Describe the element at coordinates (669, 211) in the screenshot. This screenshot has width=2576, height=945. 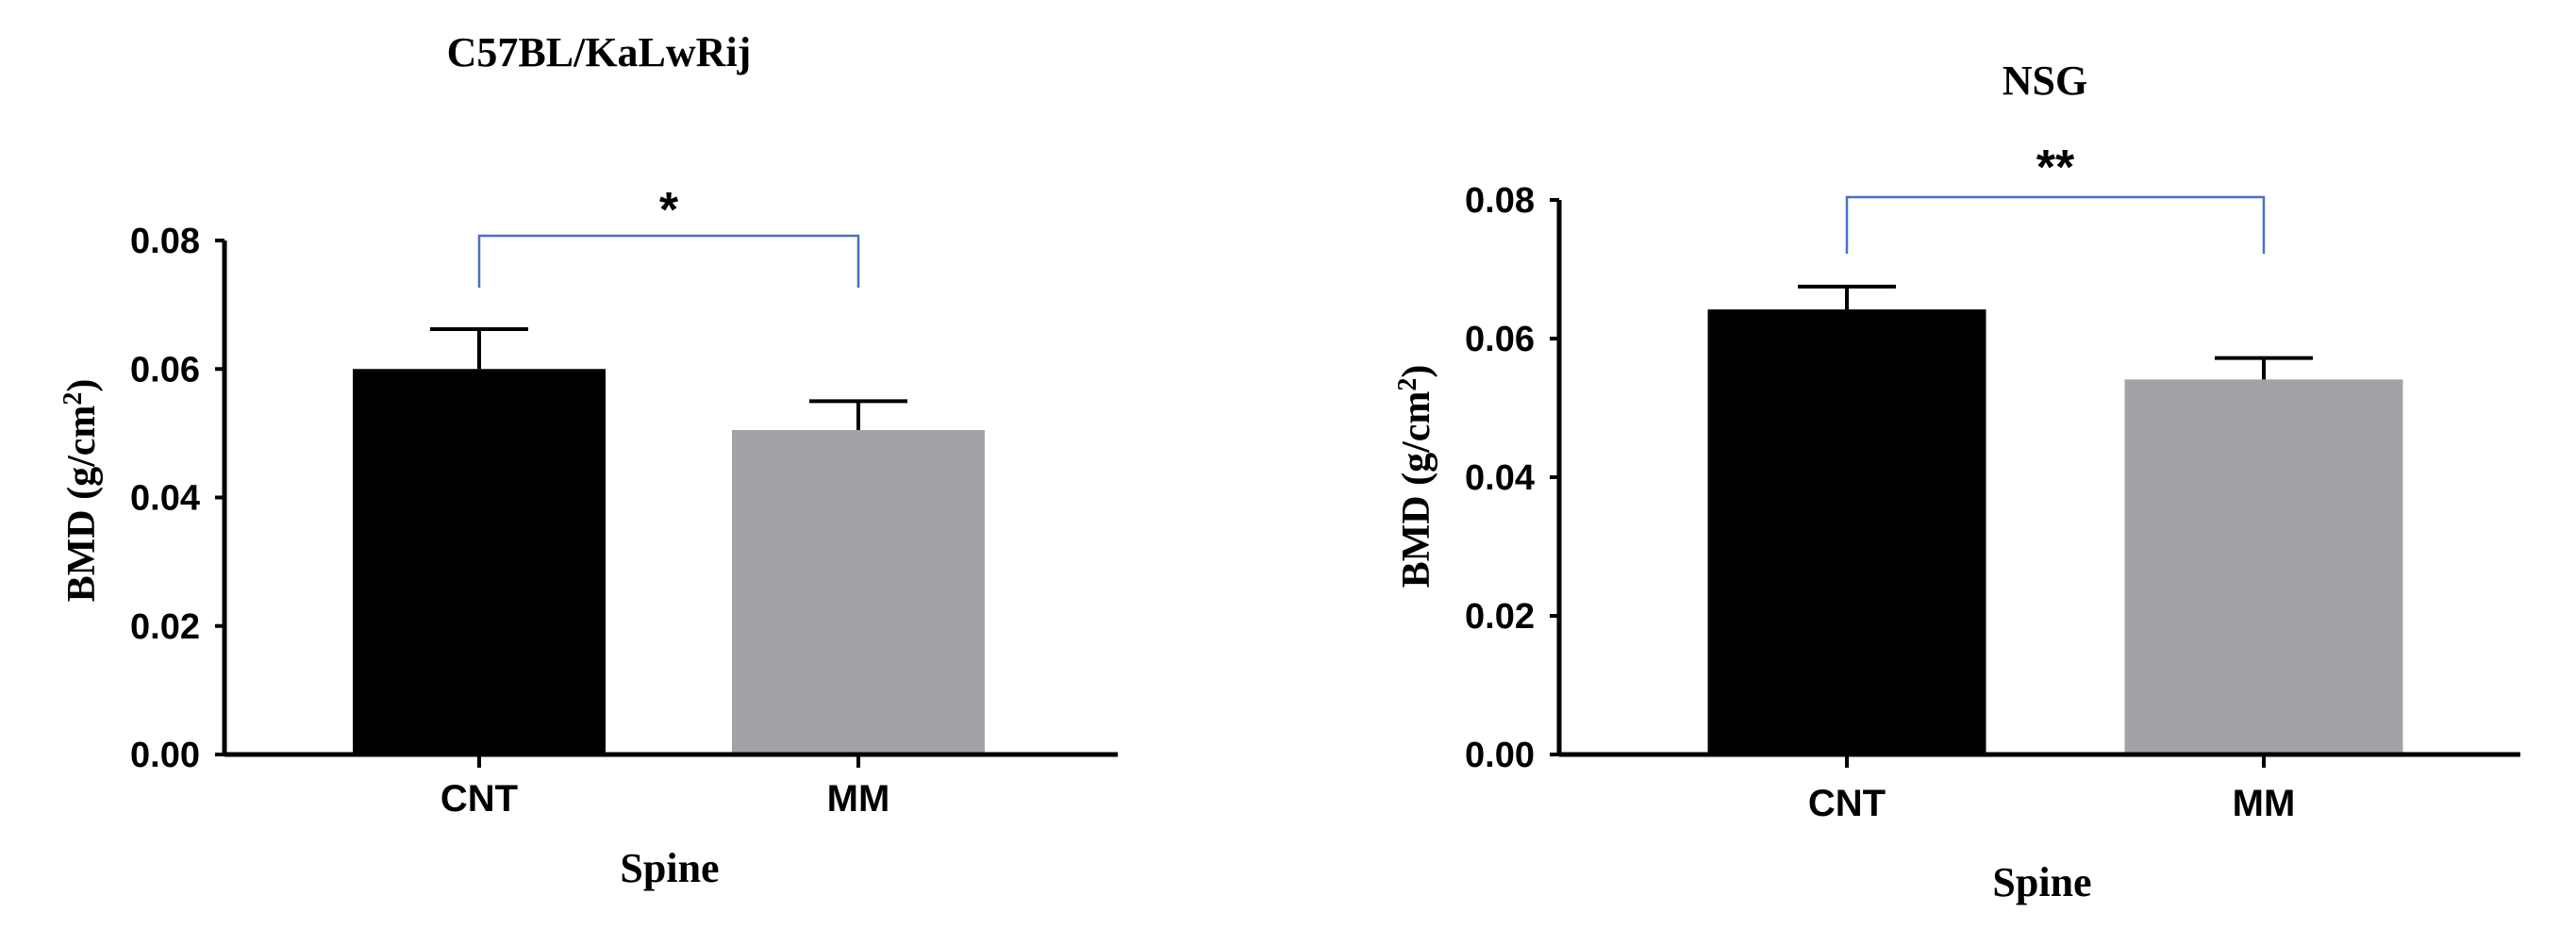
I see `significance-label: *` at that location.